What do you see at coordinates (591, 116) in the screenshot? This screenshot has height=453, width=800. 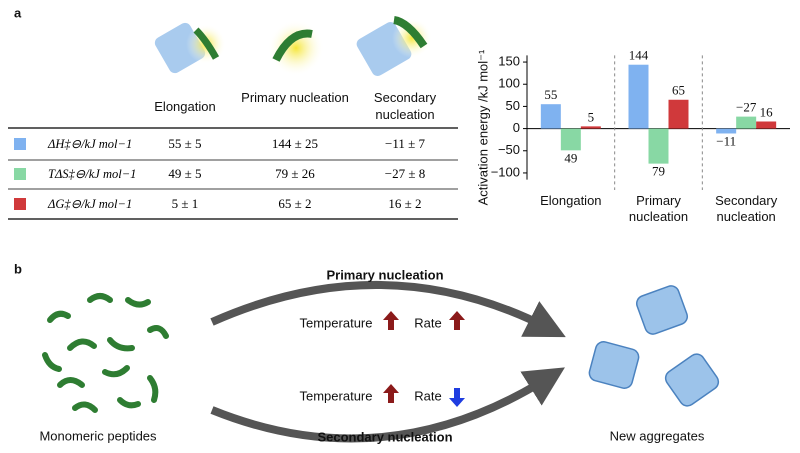 I see `value-label: 5` at bounding box center [591, 116].